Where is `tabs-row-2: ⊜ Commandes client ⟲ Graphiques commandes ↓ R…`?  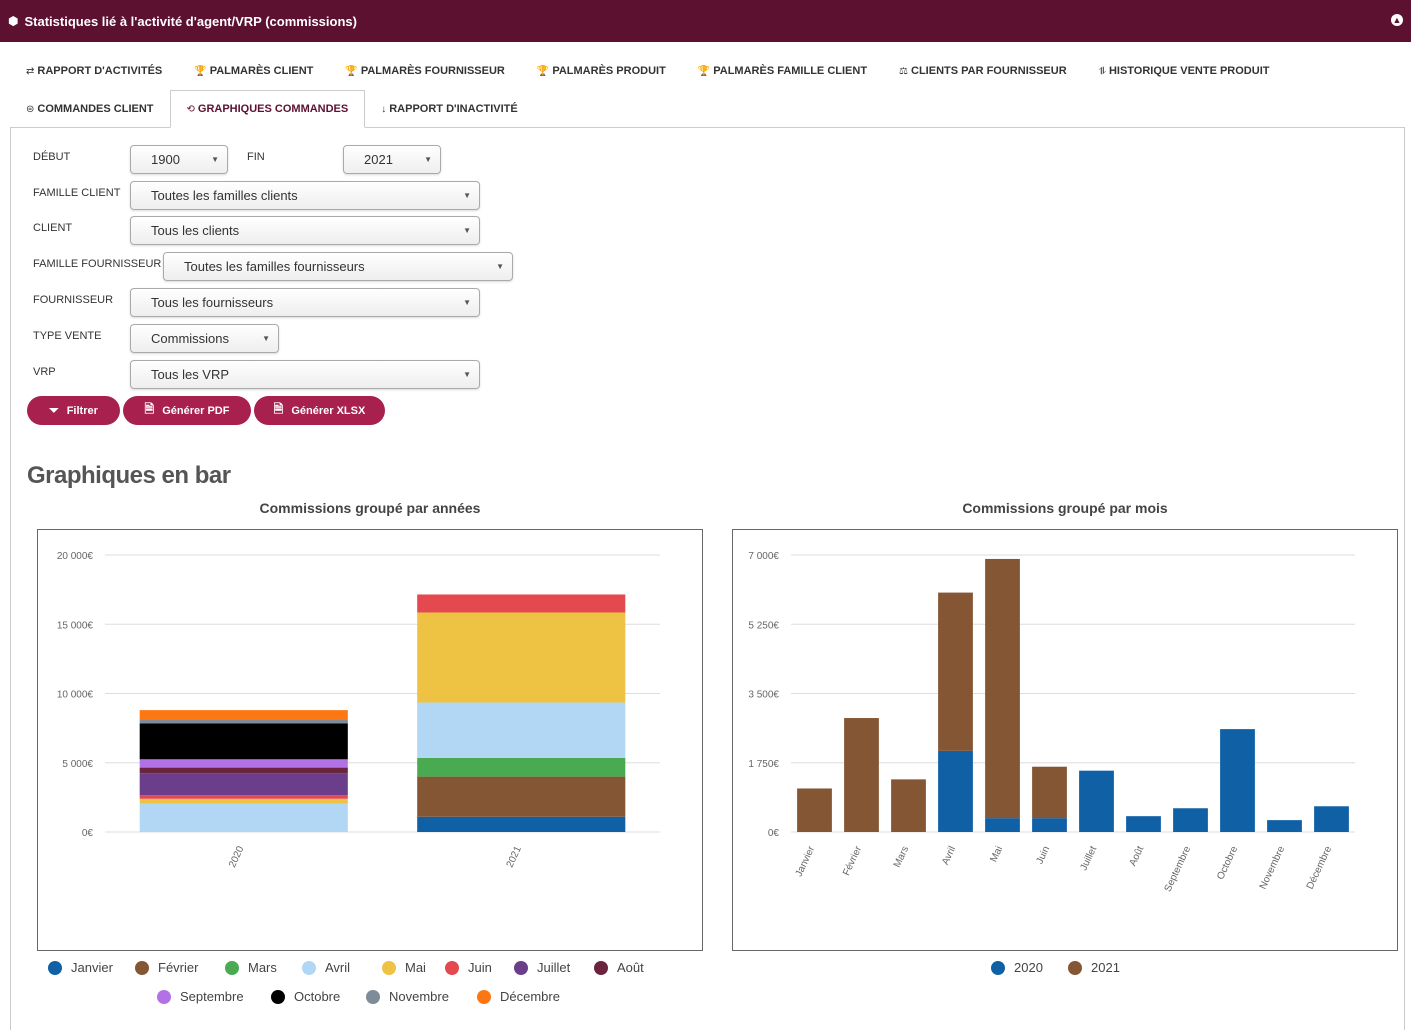
tabs-row-2: ⊜ Commandes client ⟲ Graphiques commandes ↓ R… is located at coordinates (272, 109).